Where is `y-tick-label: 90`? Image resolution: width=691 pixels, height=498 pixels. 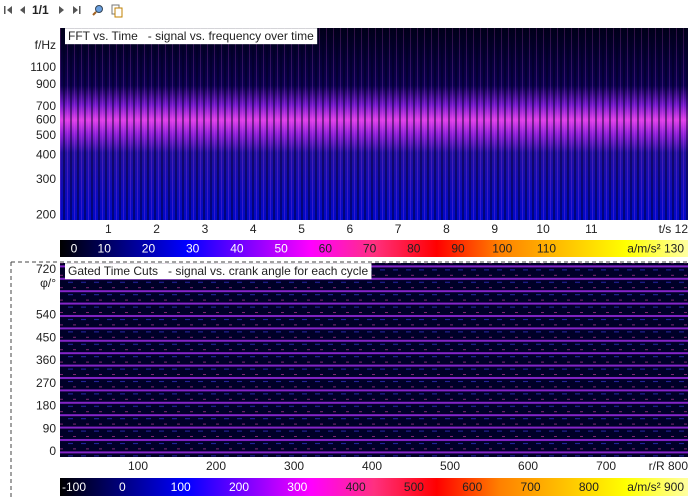 y-tick-label: 90 is located at coordinates (50, 428).